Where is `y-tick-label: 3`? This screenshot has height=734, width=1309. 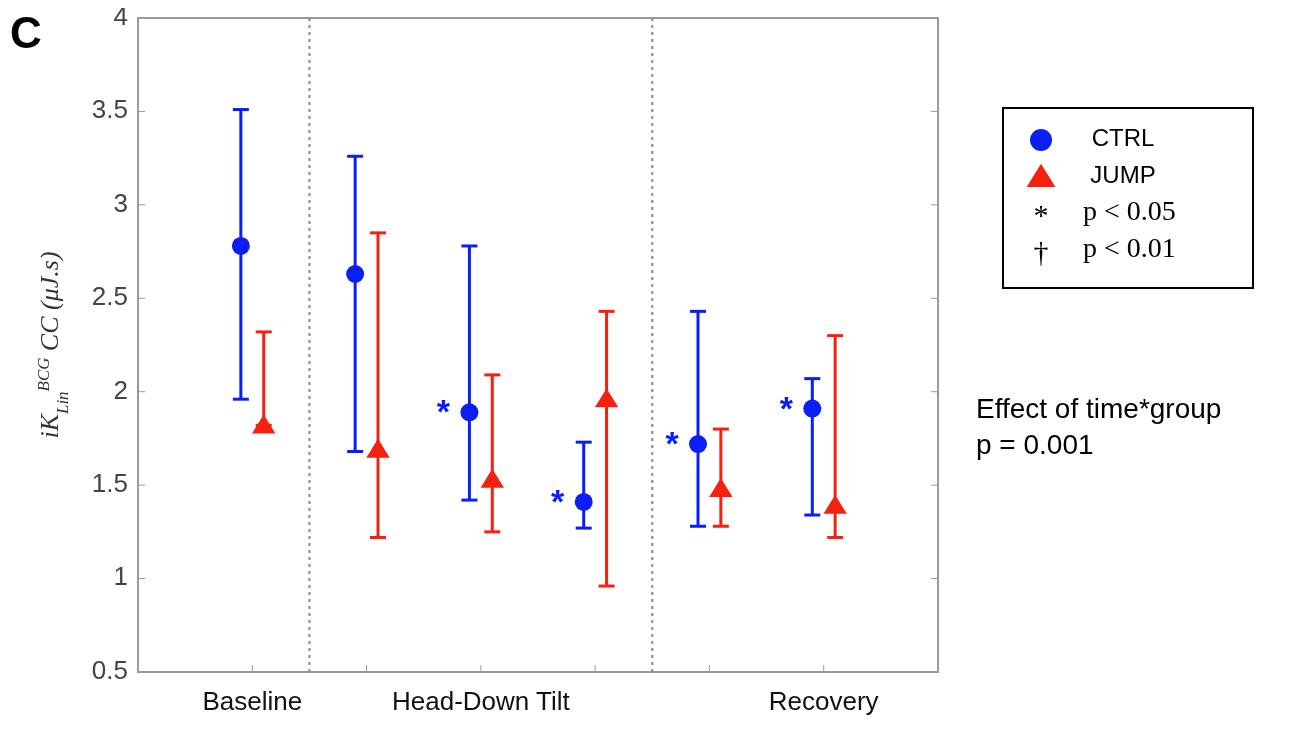
y-tick-label: 3 is located at coordinates (120, 202).